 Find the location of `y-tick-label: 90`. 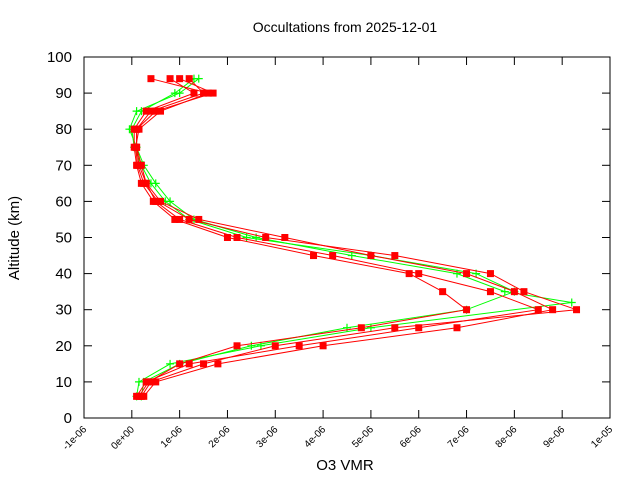

y-tick-label: 90 is located at coordinates (63, 93).